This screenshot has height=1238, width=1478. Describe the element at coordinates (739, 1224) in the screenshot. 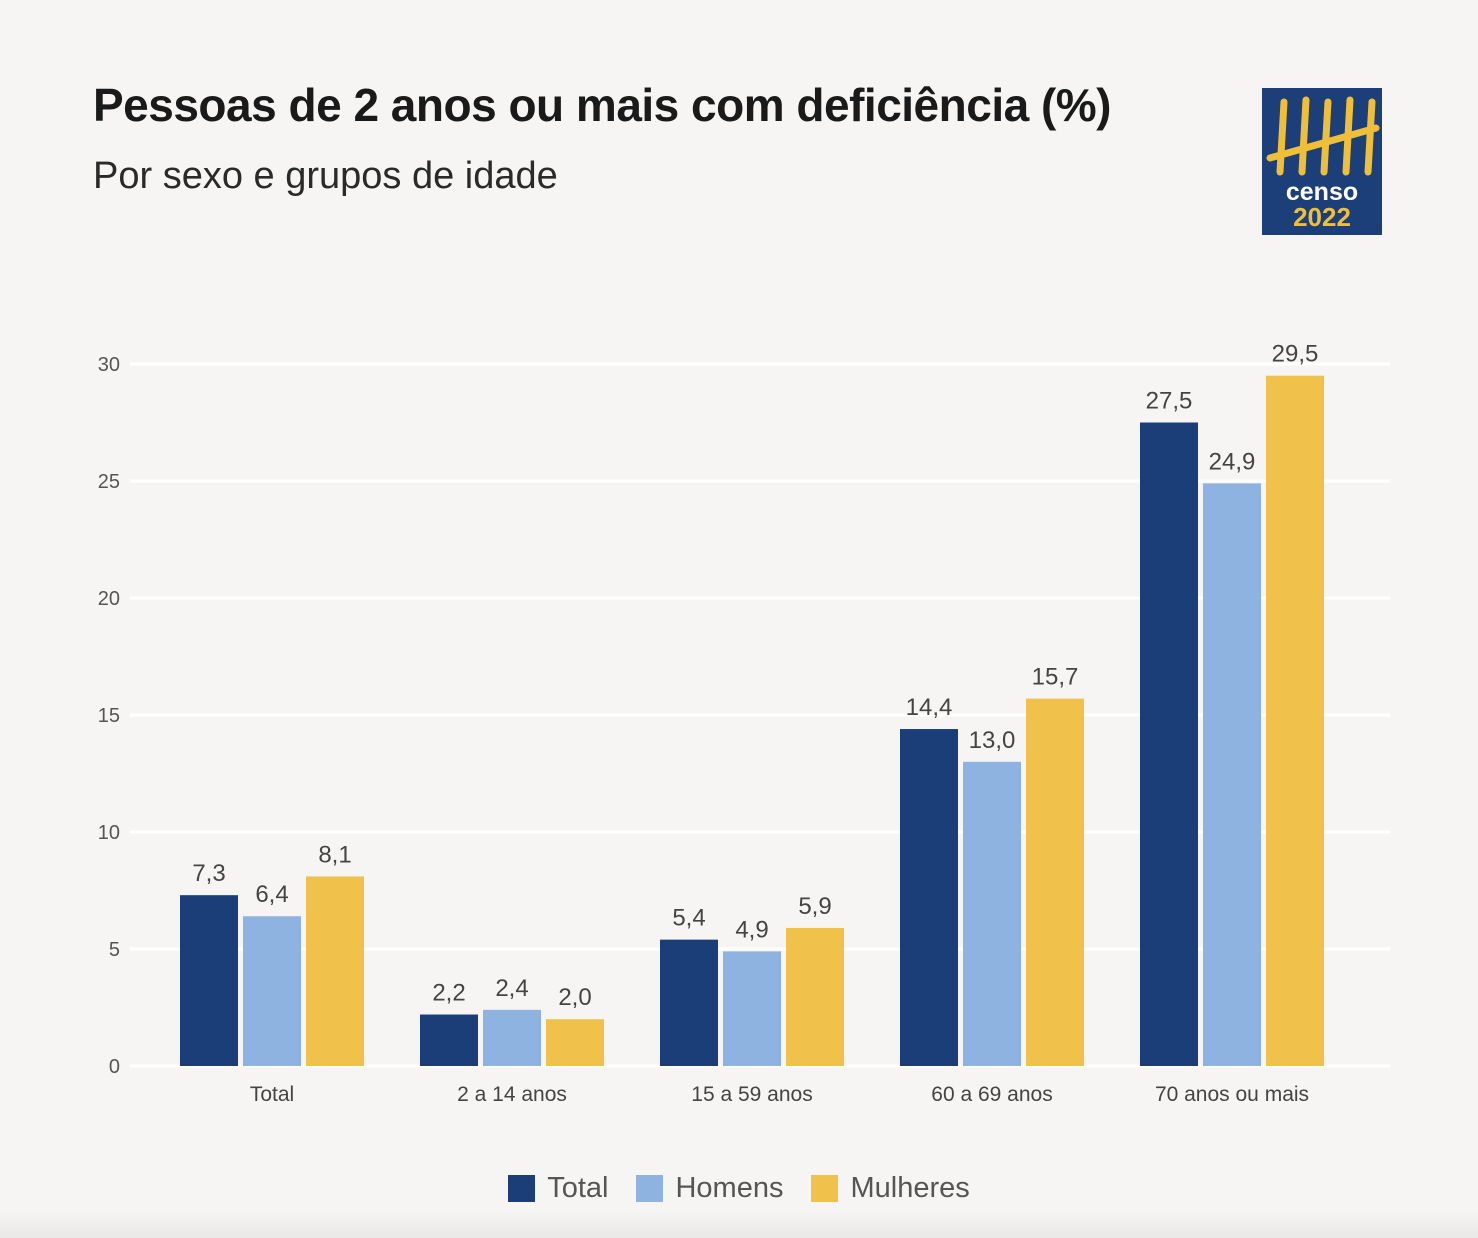

I see `bottom-shade` at that location.